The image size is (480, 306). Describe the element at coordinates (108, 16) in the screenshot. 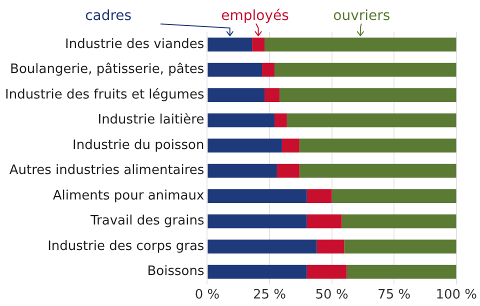

I see `text: cadres` at that location.